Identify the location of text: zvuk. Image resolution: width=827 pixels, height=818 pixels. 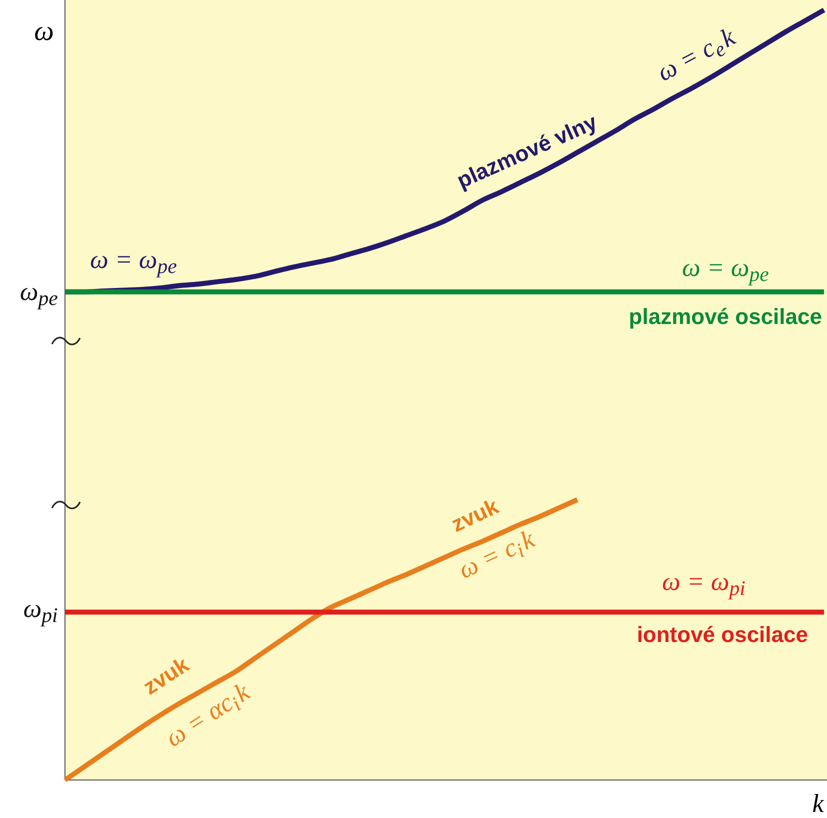
(475, 515).